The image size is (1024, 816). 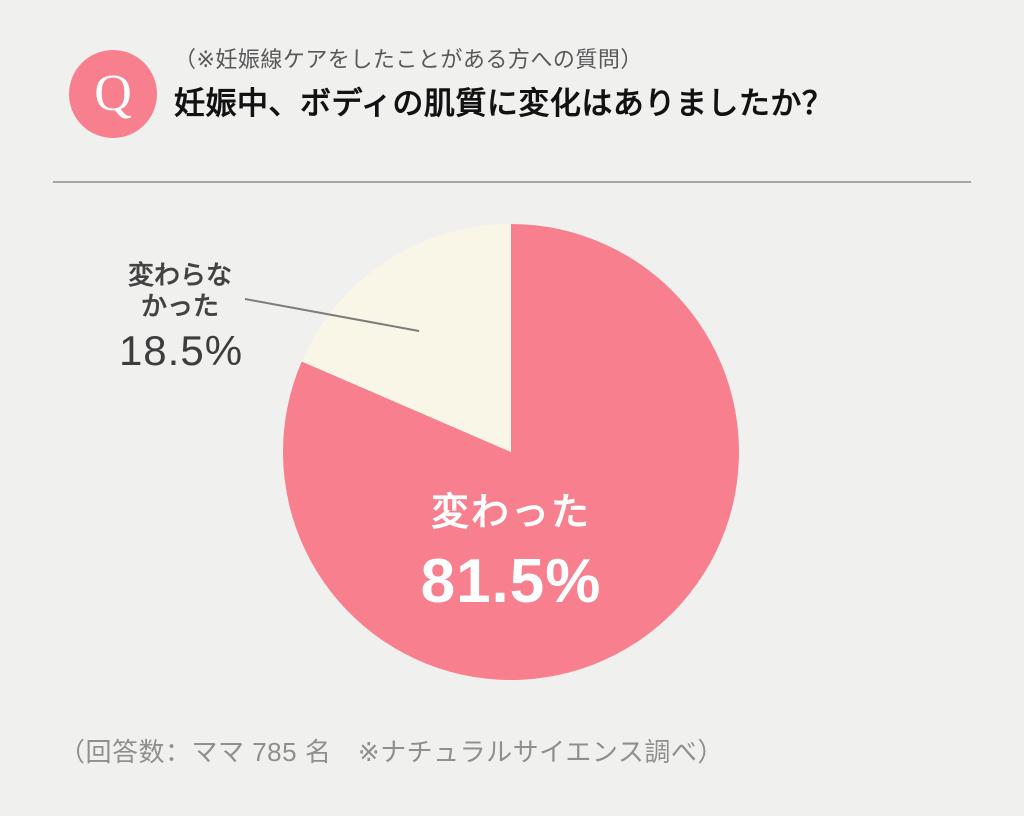 I want to click on slice-label-changed: 変わった, so click(x=510, y=513).